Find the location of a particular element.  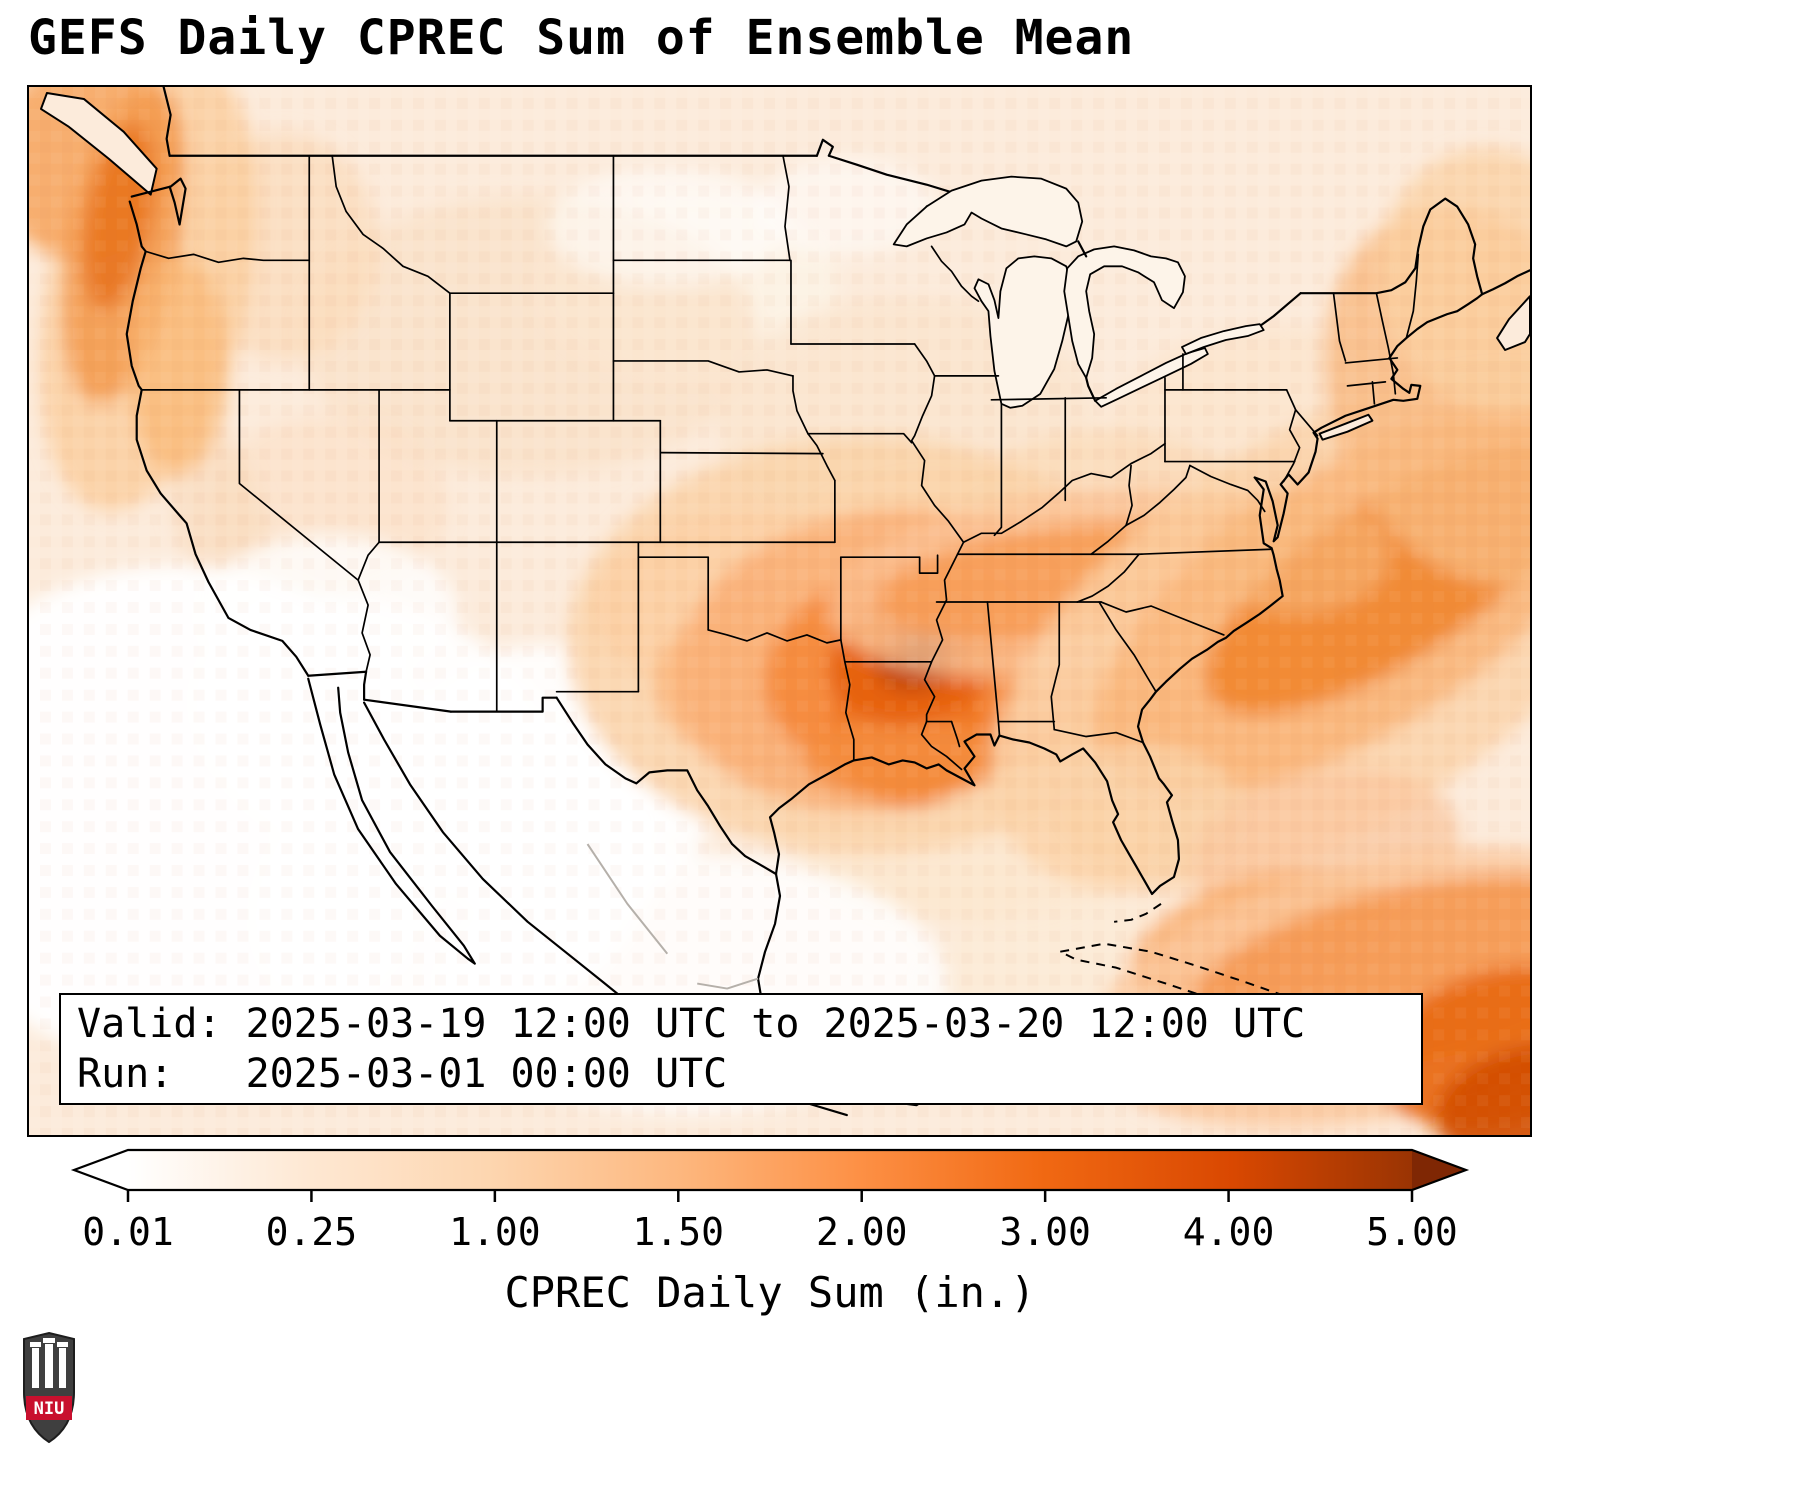

colorbar-tick-label: 1.50 is located at coordinates (678, 1232).